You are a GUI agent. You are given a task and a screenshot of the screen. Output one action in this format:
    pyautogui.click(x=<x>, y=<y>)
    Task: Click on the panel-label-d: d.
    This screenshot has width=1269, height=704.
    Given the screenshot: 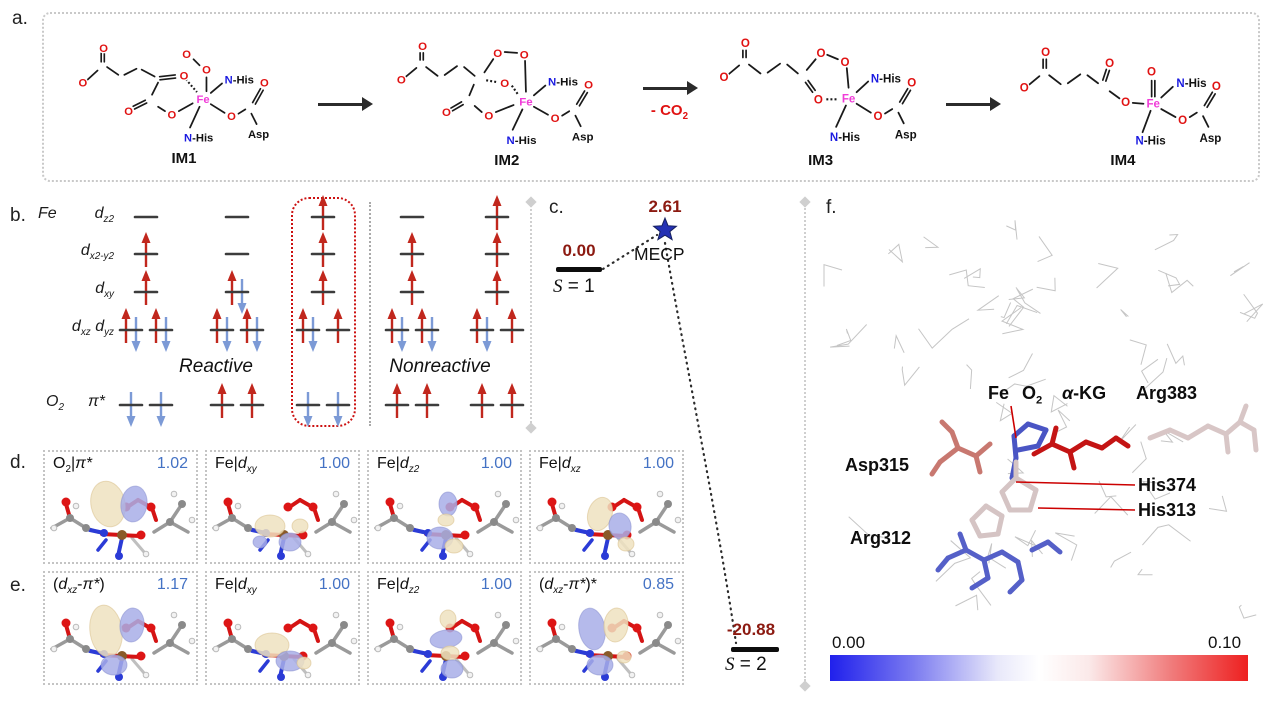 What is the action you would take?
    pyautogui.click(x=18, y=462)
    